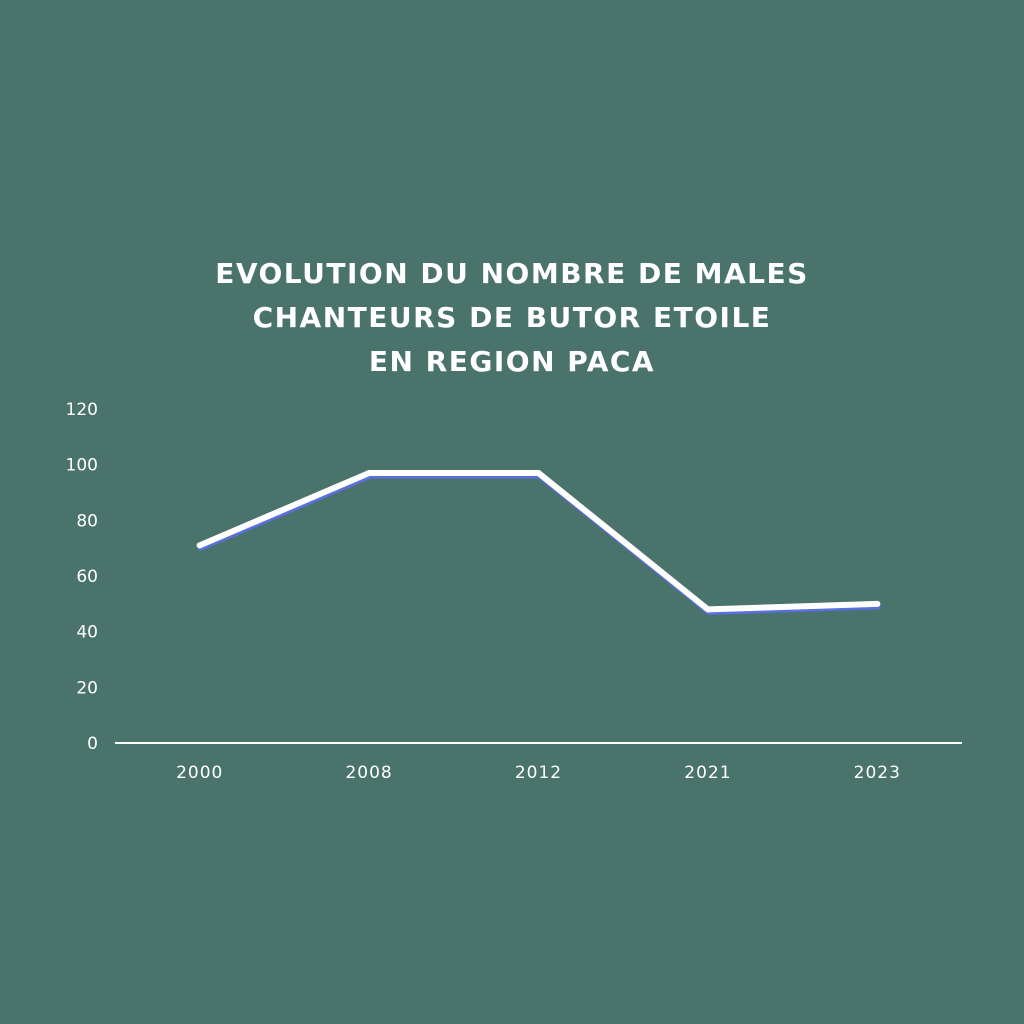  I want to click on y-tick-label: 40, so click(87, 633).